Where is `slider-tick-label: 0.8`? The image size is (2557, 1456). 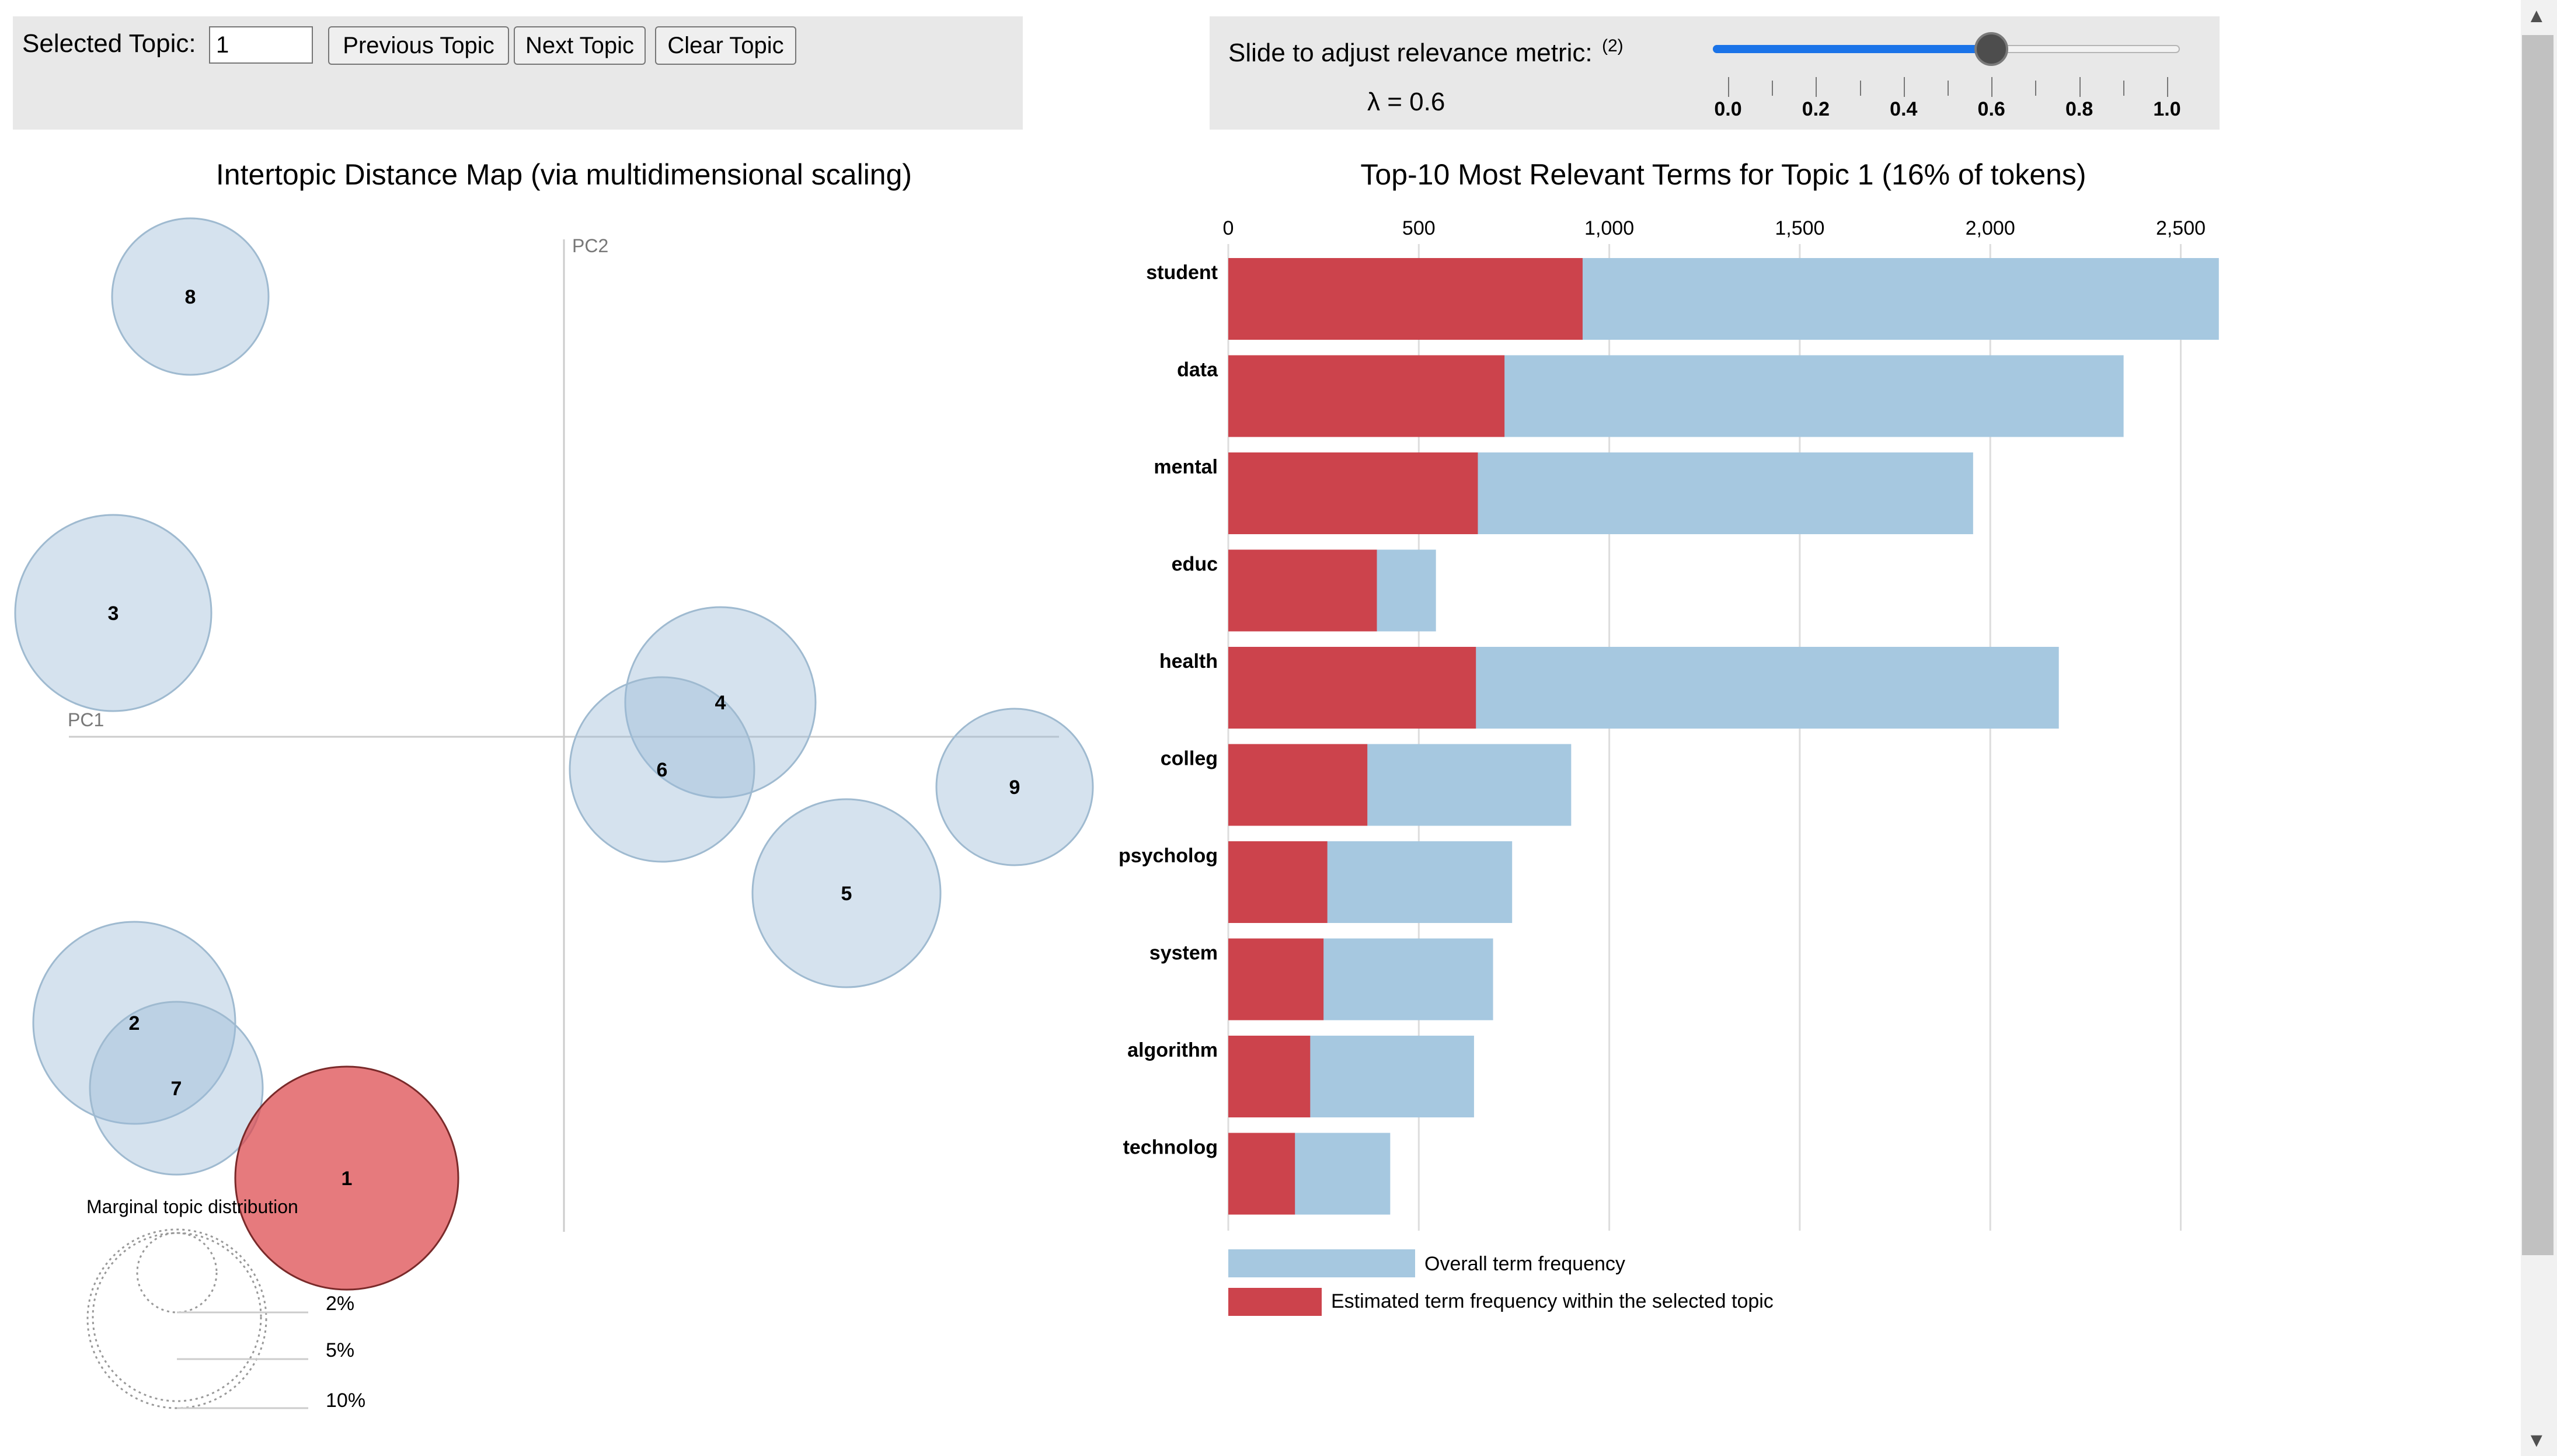 slider-tick-label: 0.8 is located at coordinates (2079, 109).